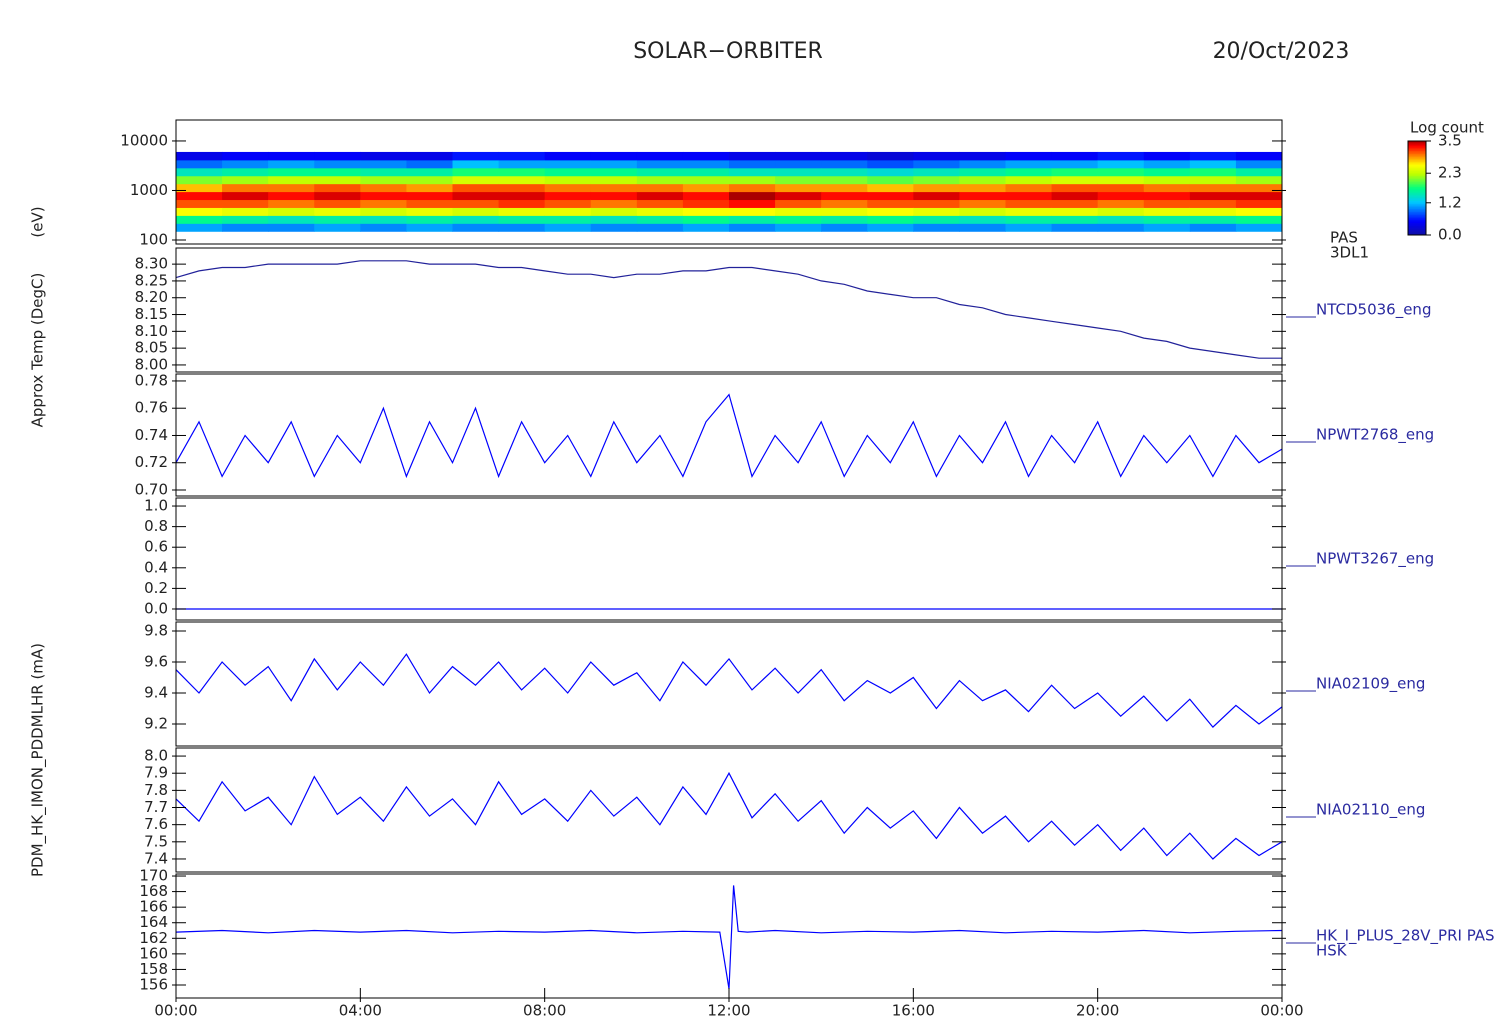 This screenshot has width=1512, height=1020. I want to click on y-tick-label: 8.00, so click(151, 364).